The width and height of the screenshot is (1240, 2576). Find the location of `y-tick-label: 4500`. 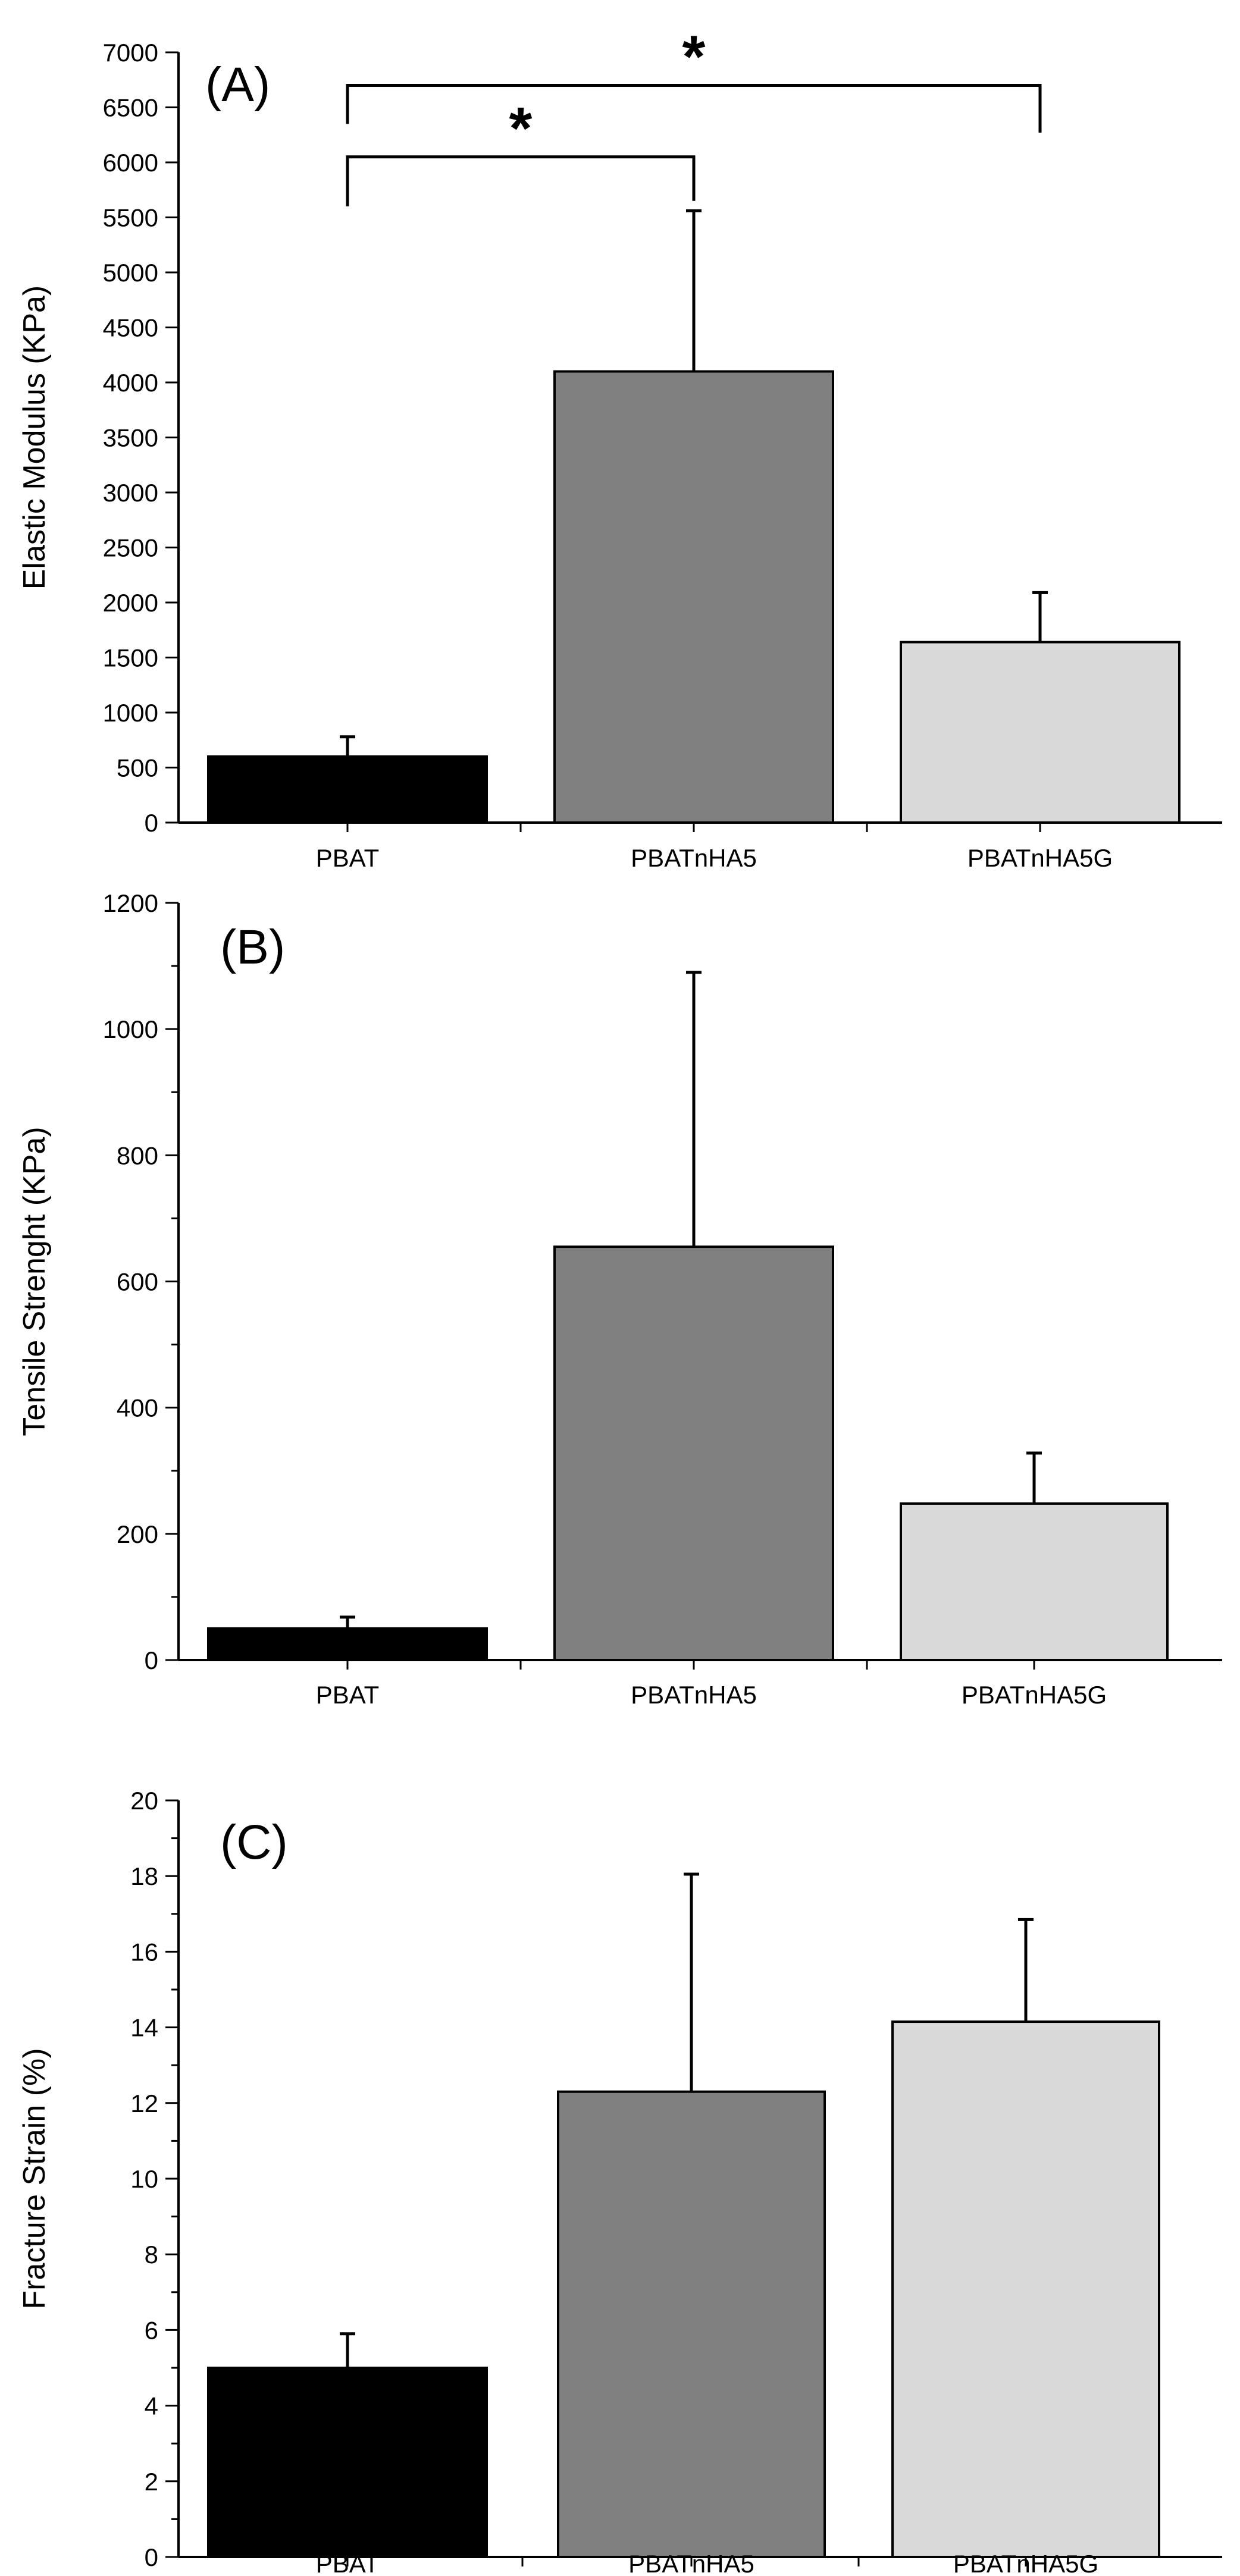

y-tick-label: 4500 is located at coordinates (130, 328).